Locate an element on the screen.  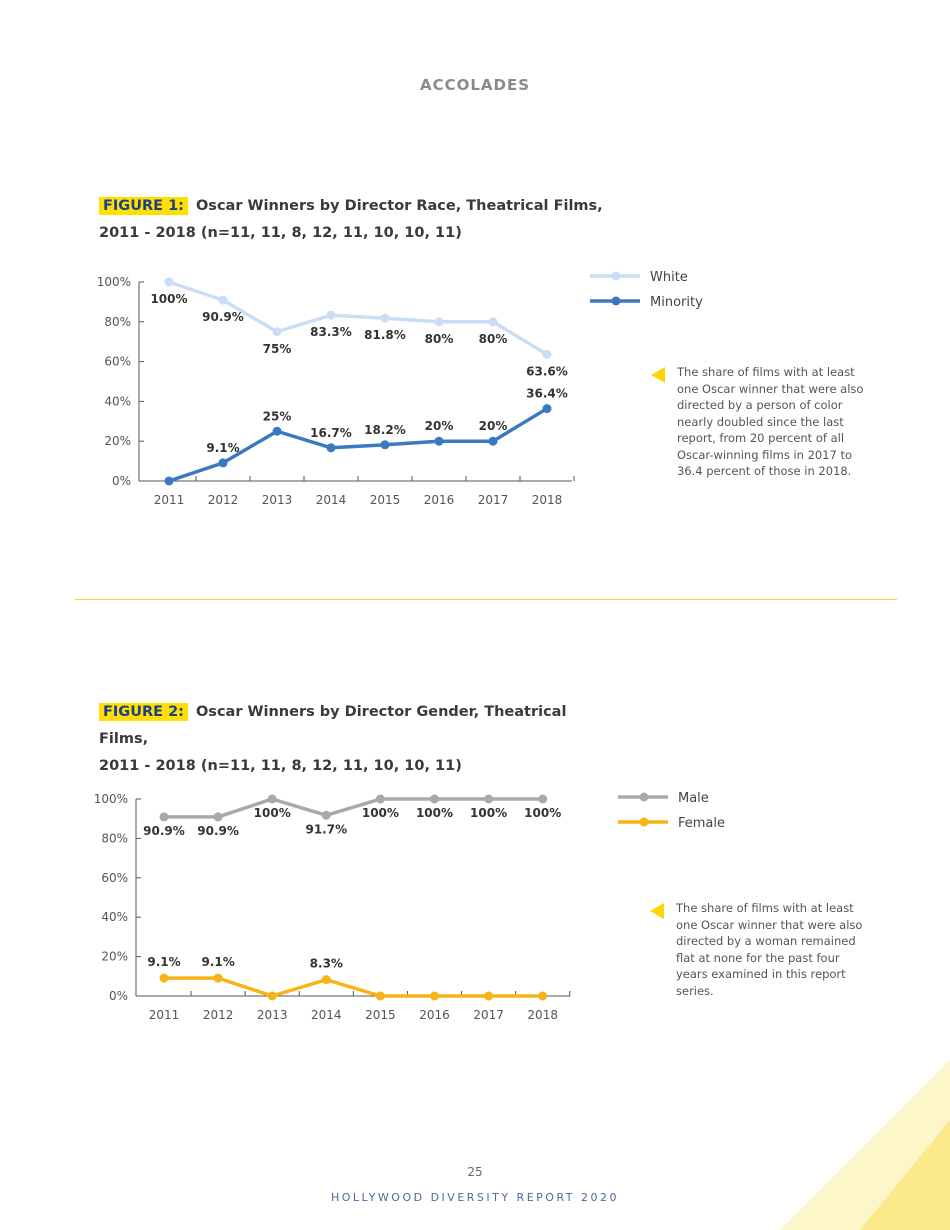
data-label: 8.3% is located at coordinates (326, 964).